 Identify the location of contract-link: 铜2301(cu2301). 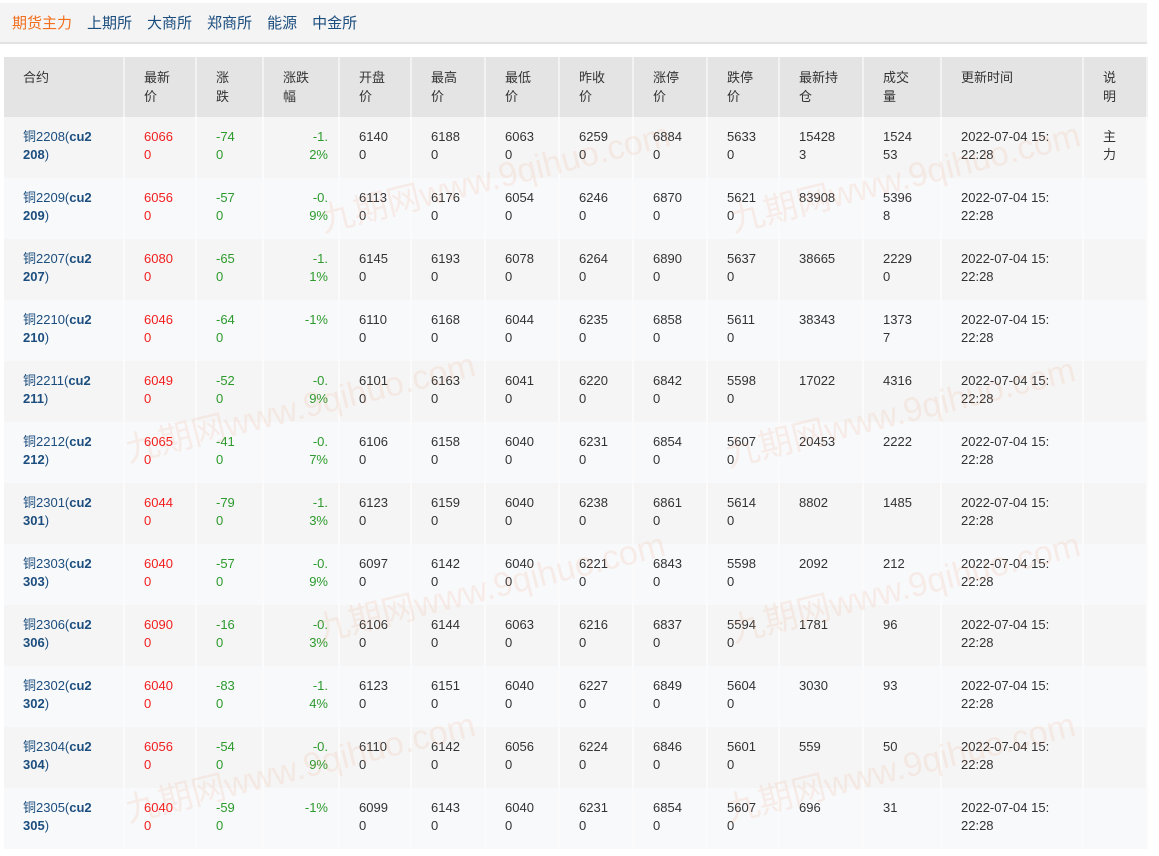
(57, 511).